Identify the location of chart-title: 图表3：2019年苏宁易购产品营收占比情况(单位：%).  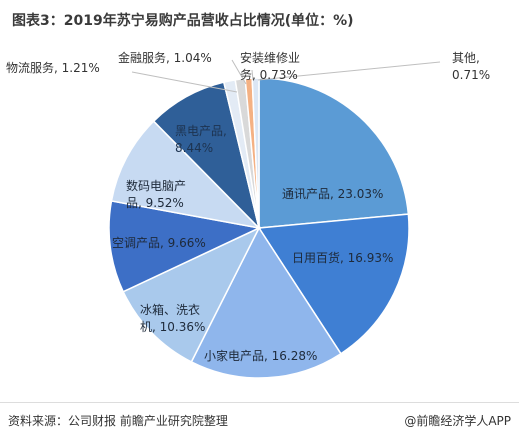
(183, 21).